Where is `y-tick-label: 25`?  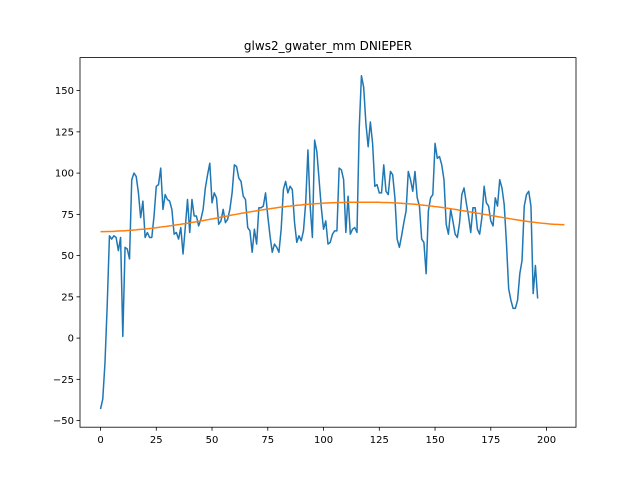
y-tick-label: 25 is located at coordinates (67, 297).